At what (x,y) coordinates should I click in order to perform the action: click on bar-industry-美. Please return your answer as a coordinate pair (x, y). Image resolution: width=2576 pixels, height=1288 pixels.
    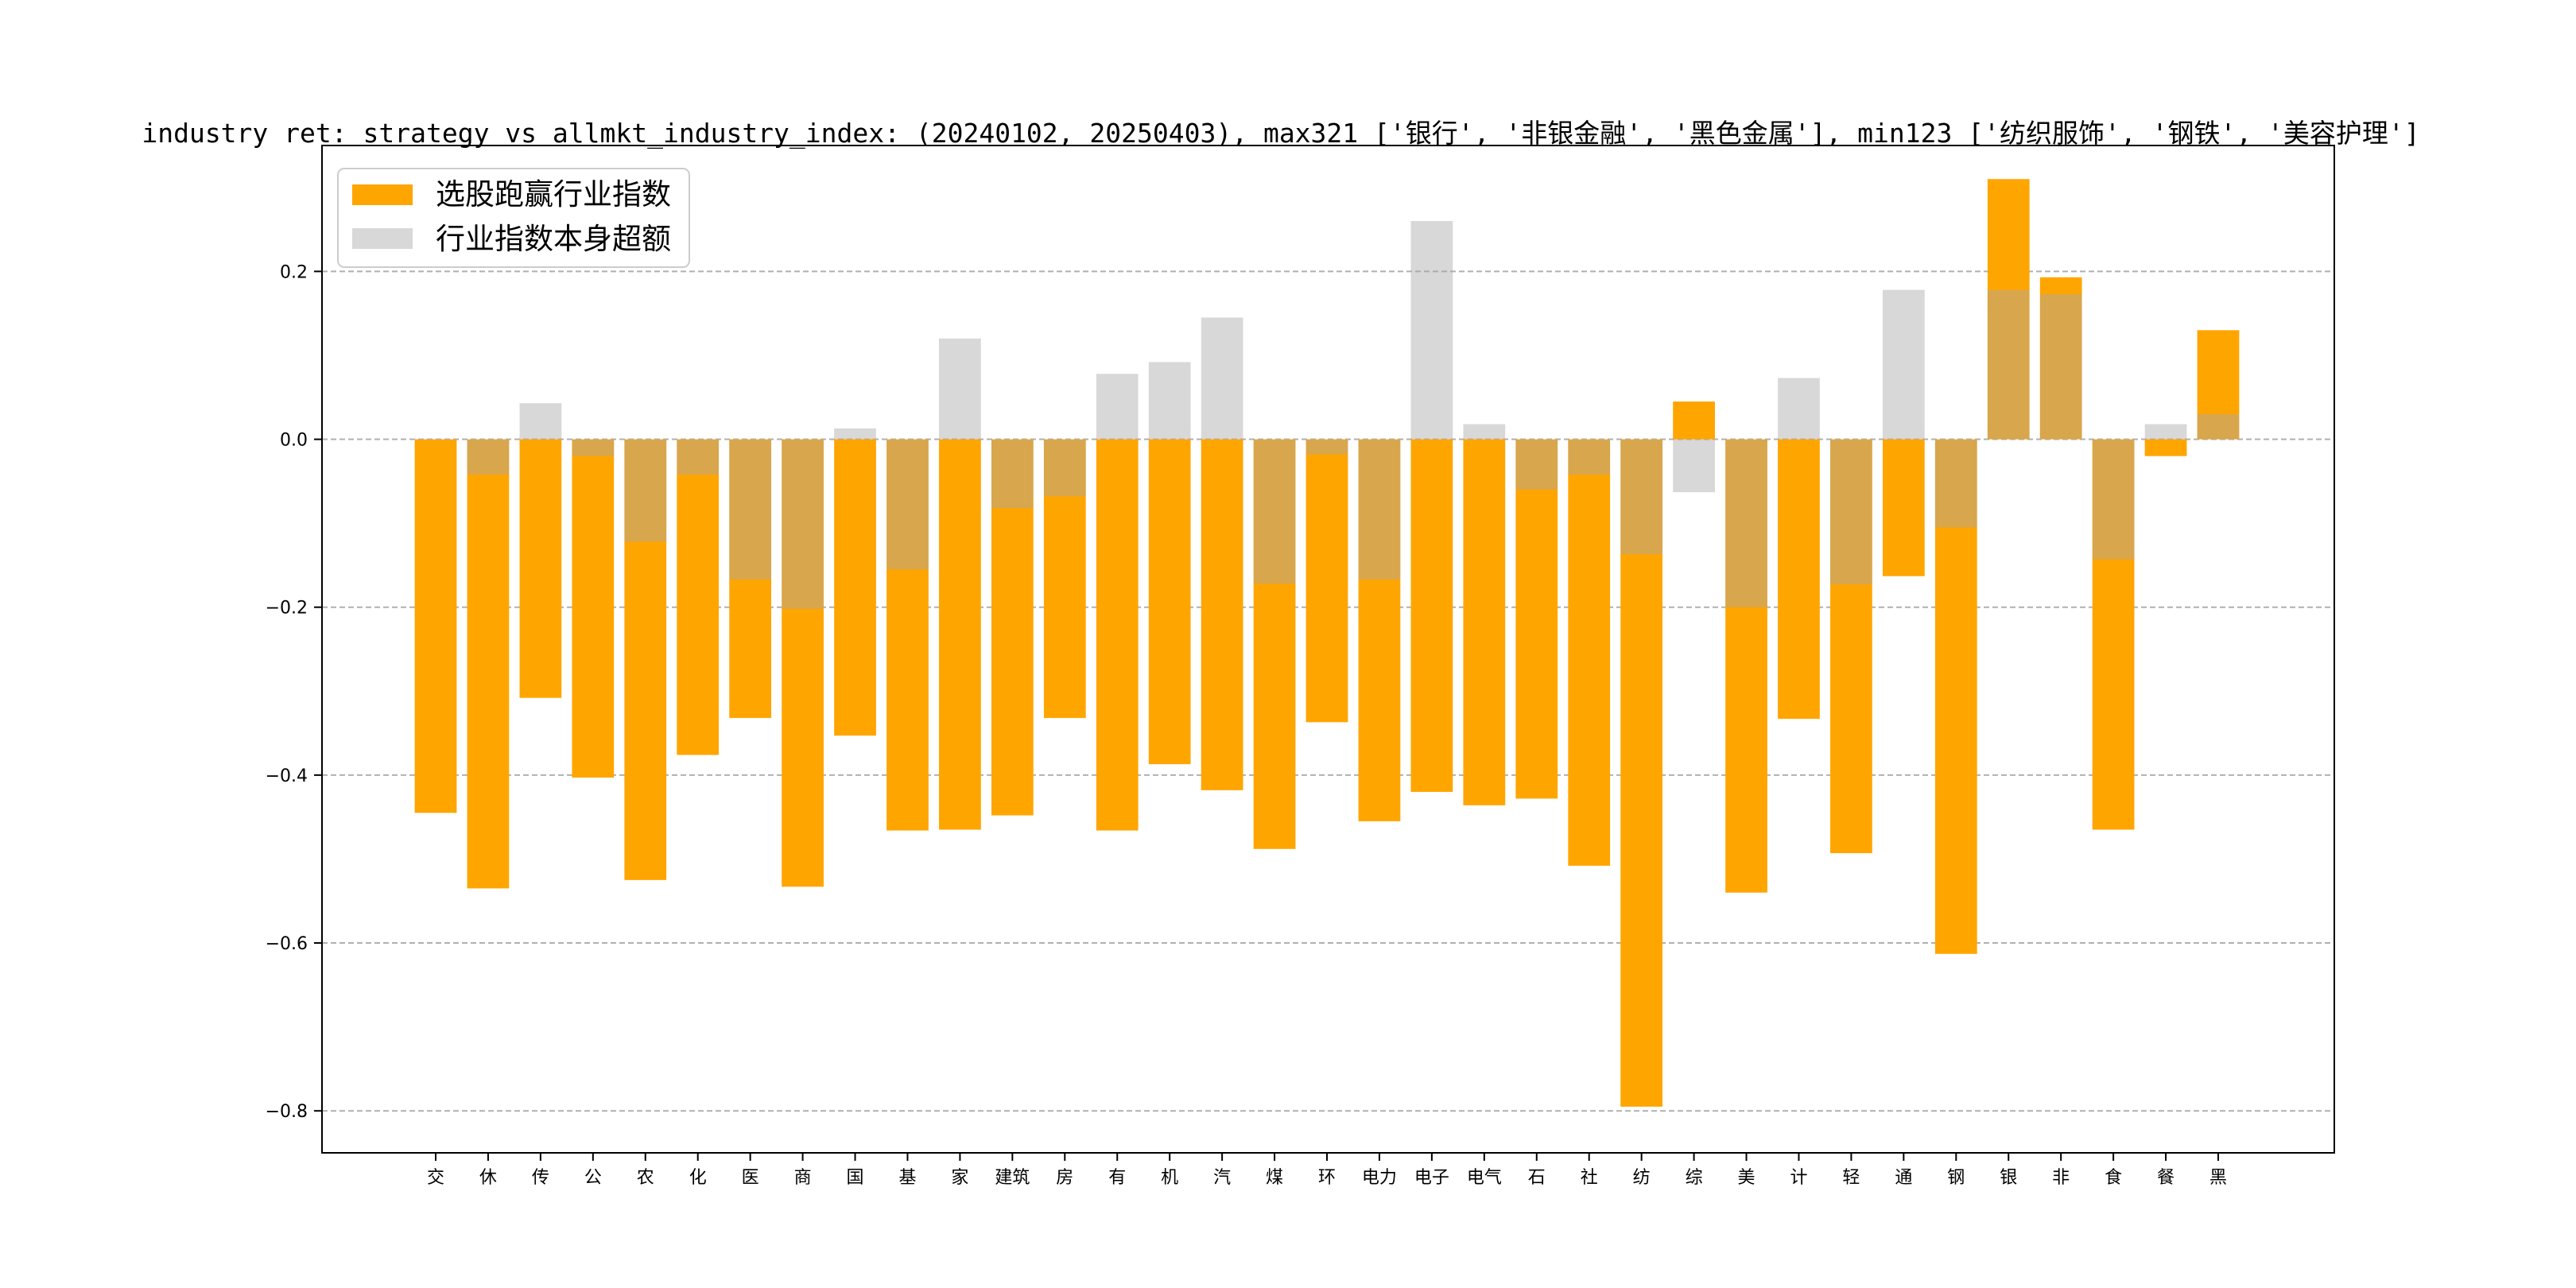
    Looking at the image, I should click on (1746, 523).